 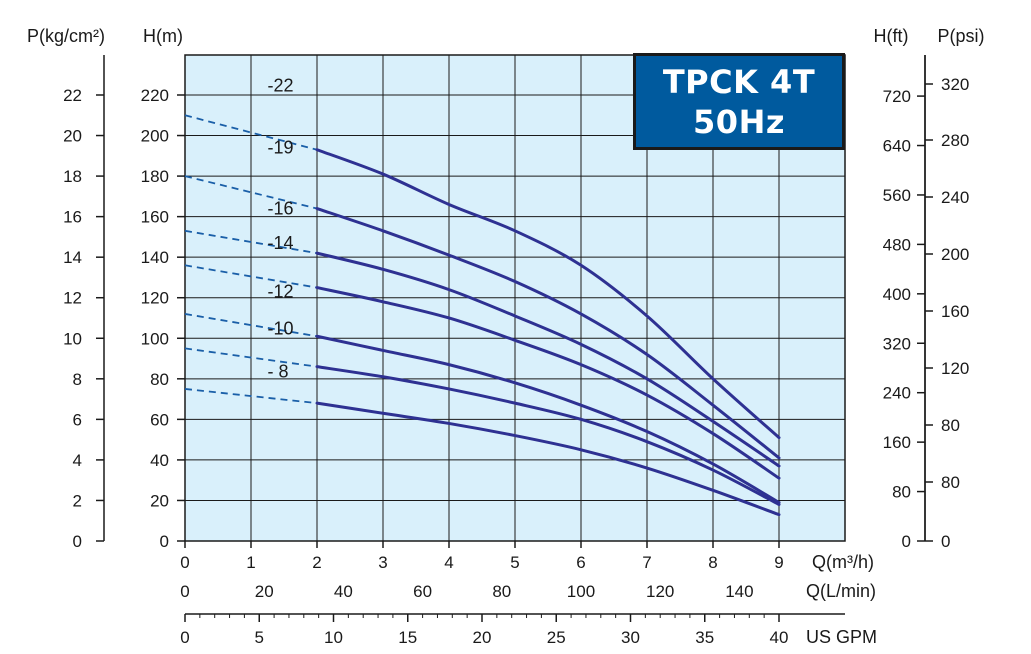 I want to click on xtick-label-q: 0, so click(x=184, y=562).